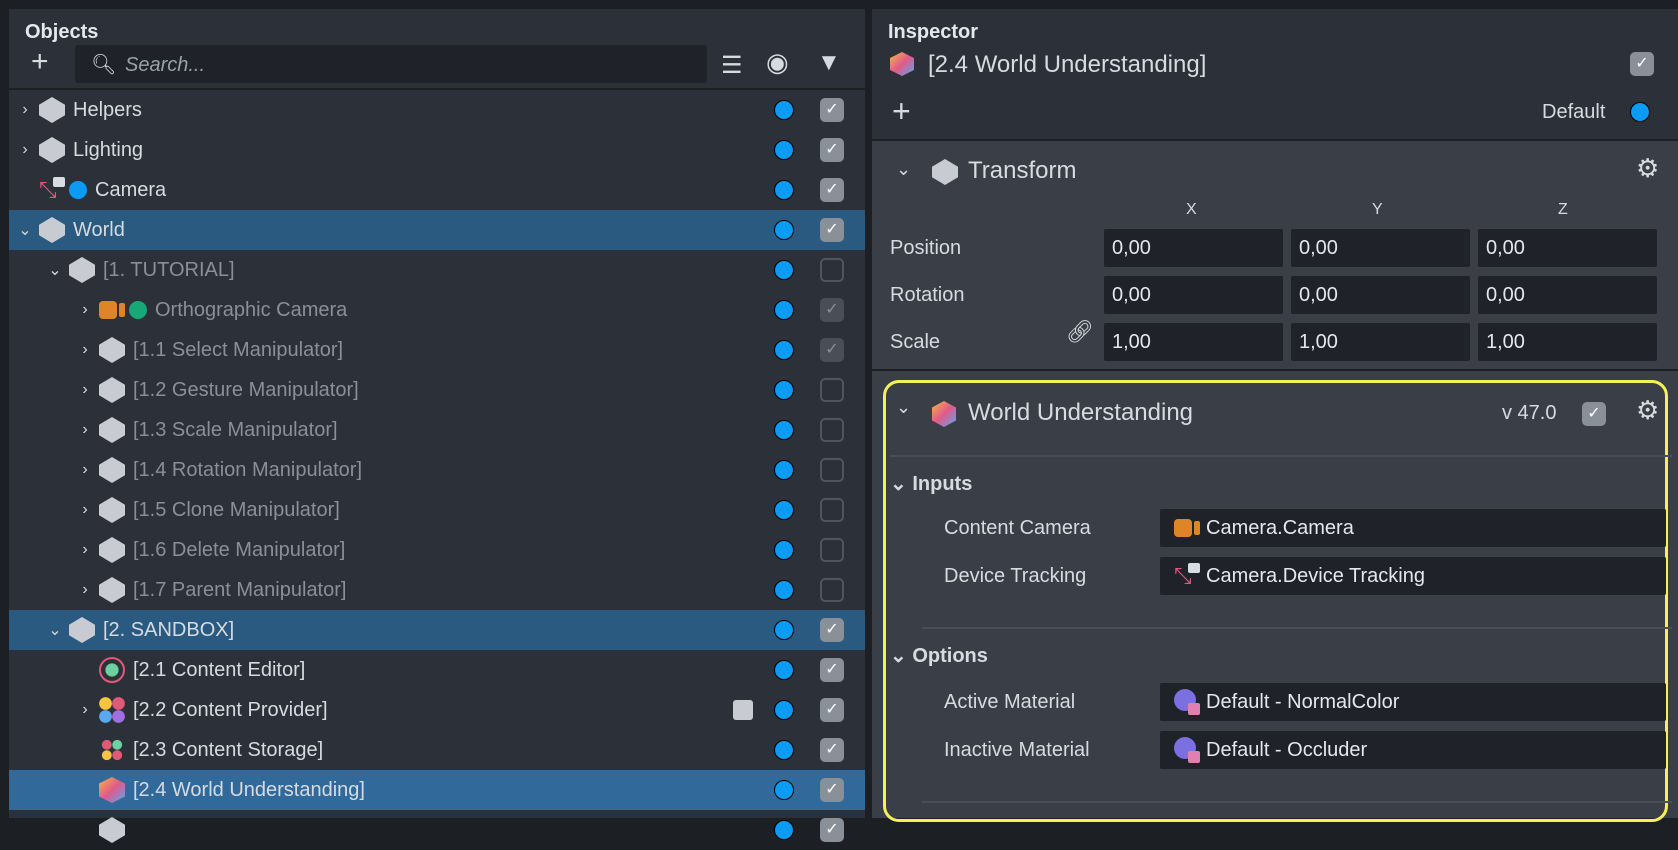 This screenshot has width=1678, height=850. What do you see at coordinates (437, 710) in the screenshot?
I see `tree-row: › [2.2 Content Provider] ✓` at bounding box center [437, 710].